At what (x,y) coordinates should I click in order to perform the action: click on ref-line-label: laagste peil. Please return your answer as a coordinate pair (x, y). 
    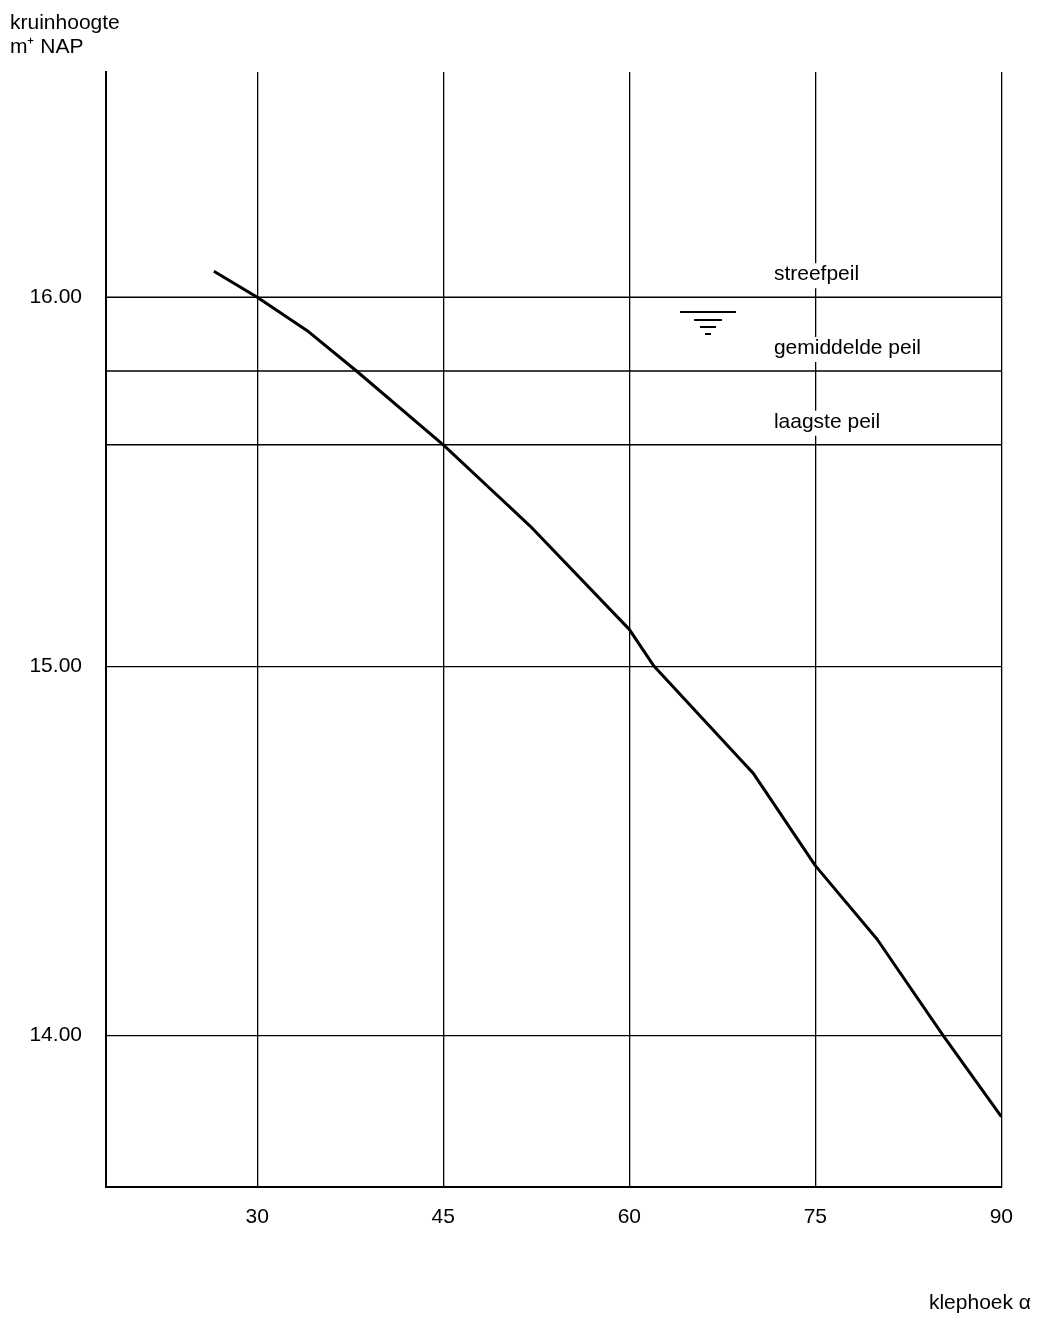
    Looking at the image, I should click on (827, 421).